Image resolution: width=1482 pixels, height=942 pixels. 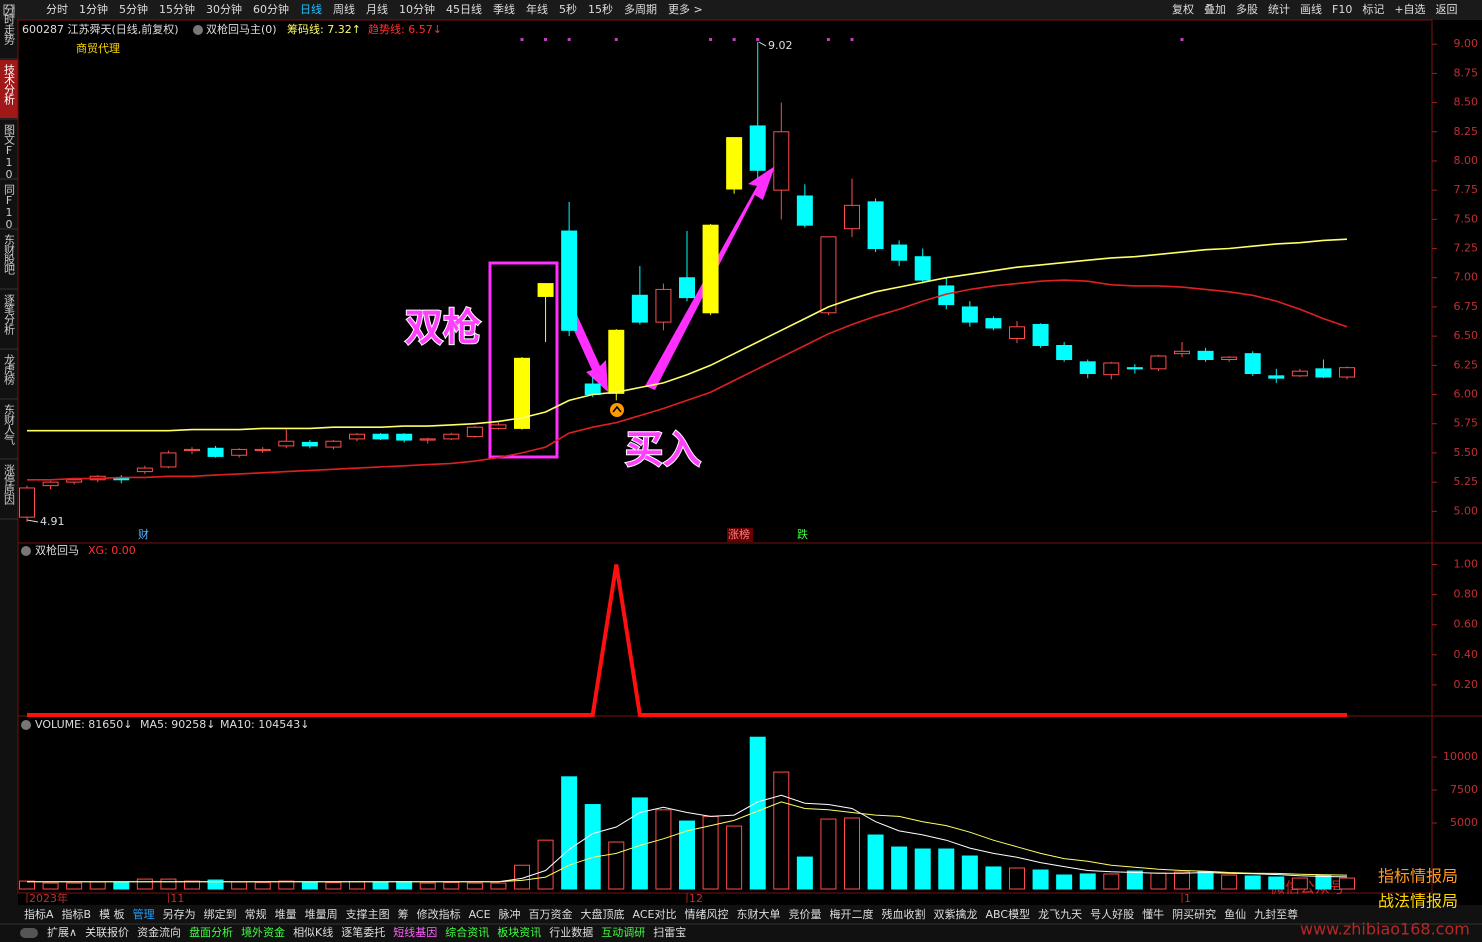 I want to click on tab: 标记, so click(x=1373, y=9).